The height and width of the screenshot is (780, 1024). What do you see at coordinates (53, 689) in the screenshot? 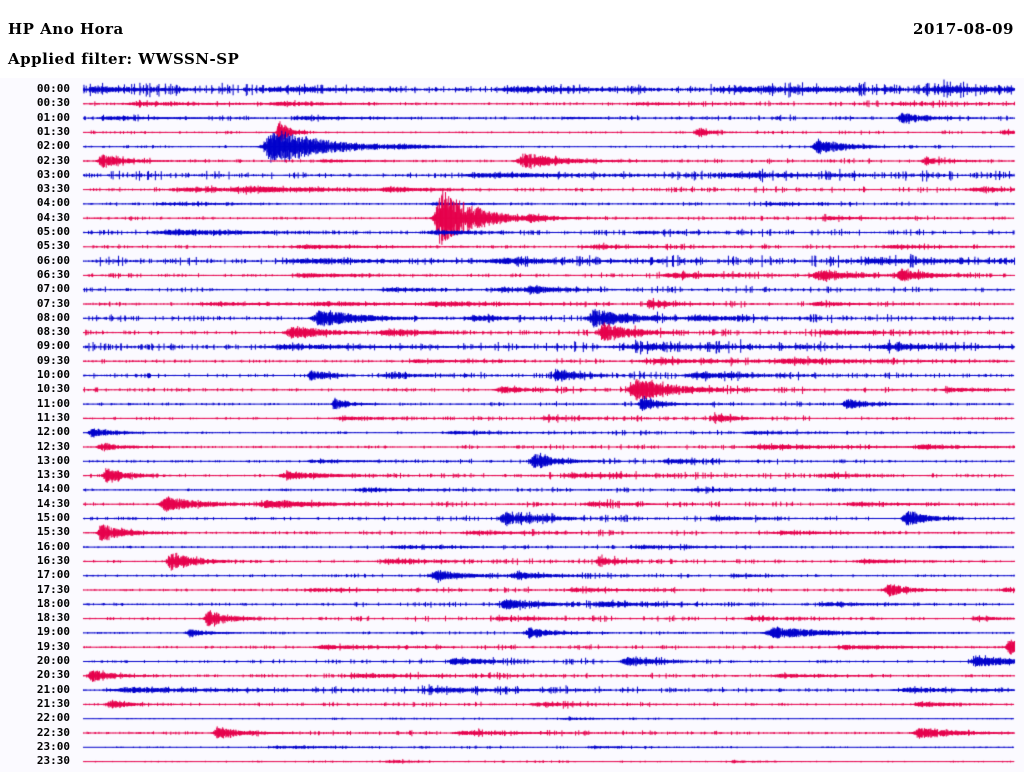
I see `time-tick-21-00: 21:00` at bounding box center [53, 689].